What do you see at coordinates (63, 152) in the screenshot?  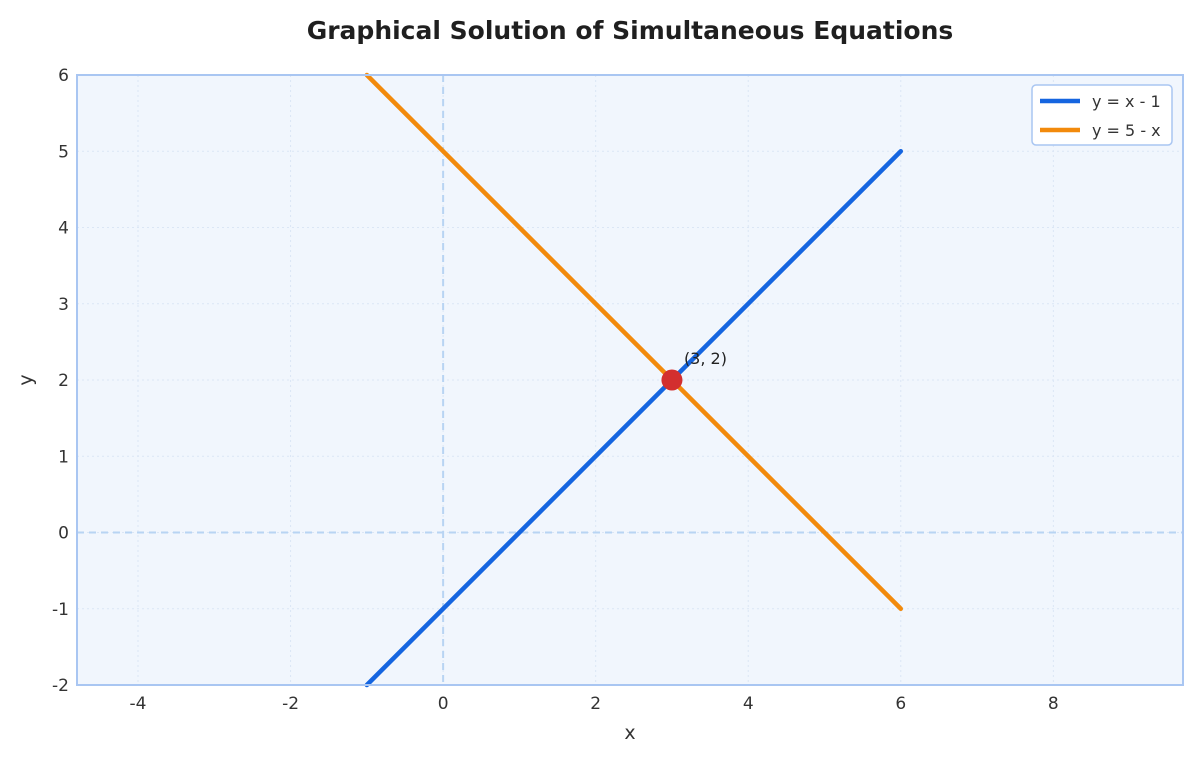 I see `y-tick-label: 5` at bounding box center [63, 152].